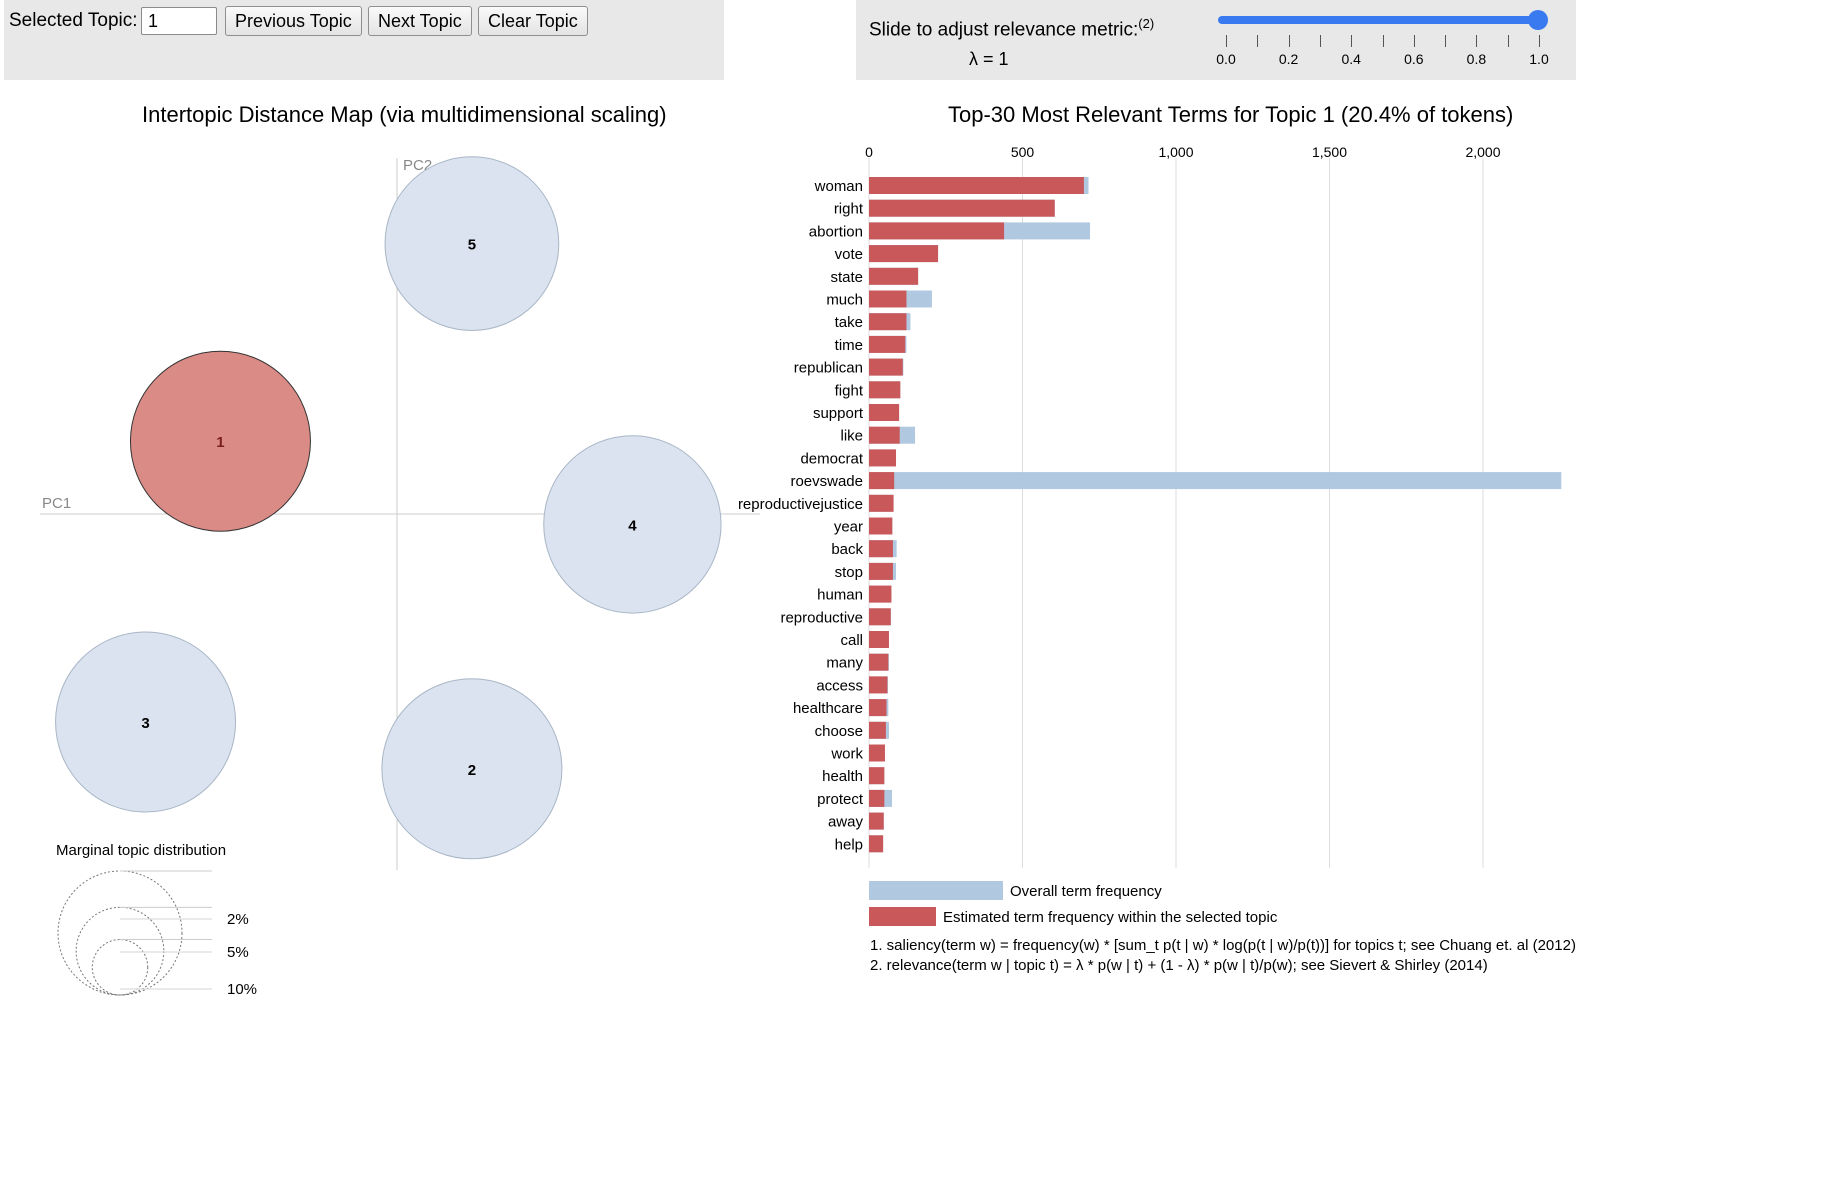 This screenshot has width=1840, height=1192. I want to click on term-label-take: take, so click(849, 322).